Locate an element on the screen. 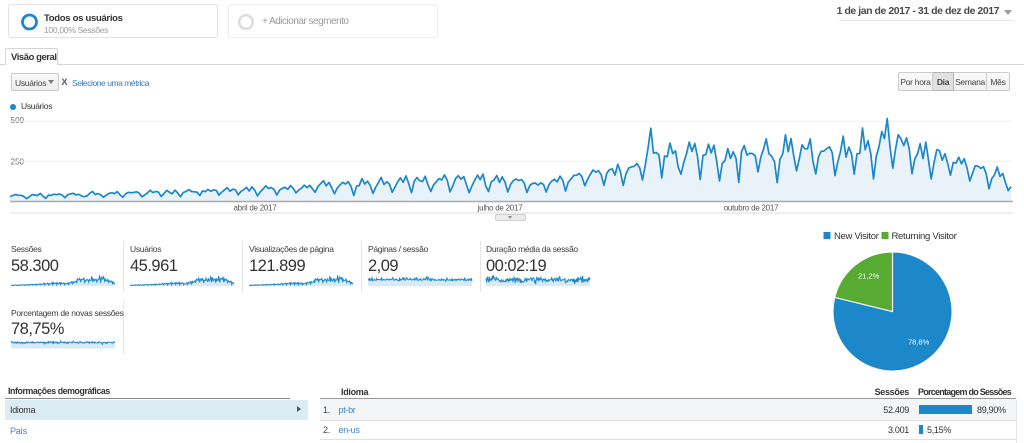 The image size is (1024, 443). svg-text: outubro de 2017 is located at coordinates (751, 208).